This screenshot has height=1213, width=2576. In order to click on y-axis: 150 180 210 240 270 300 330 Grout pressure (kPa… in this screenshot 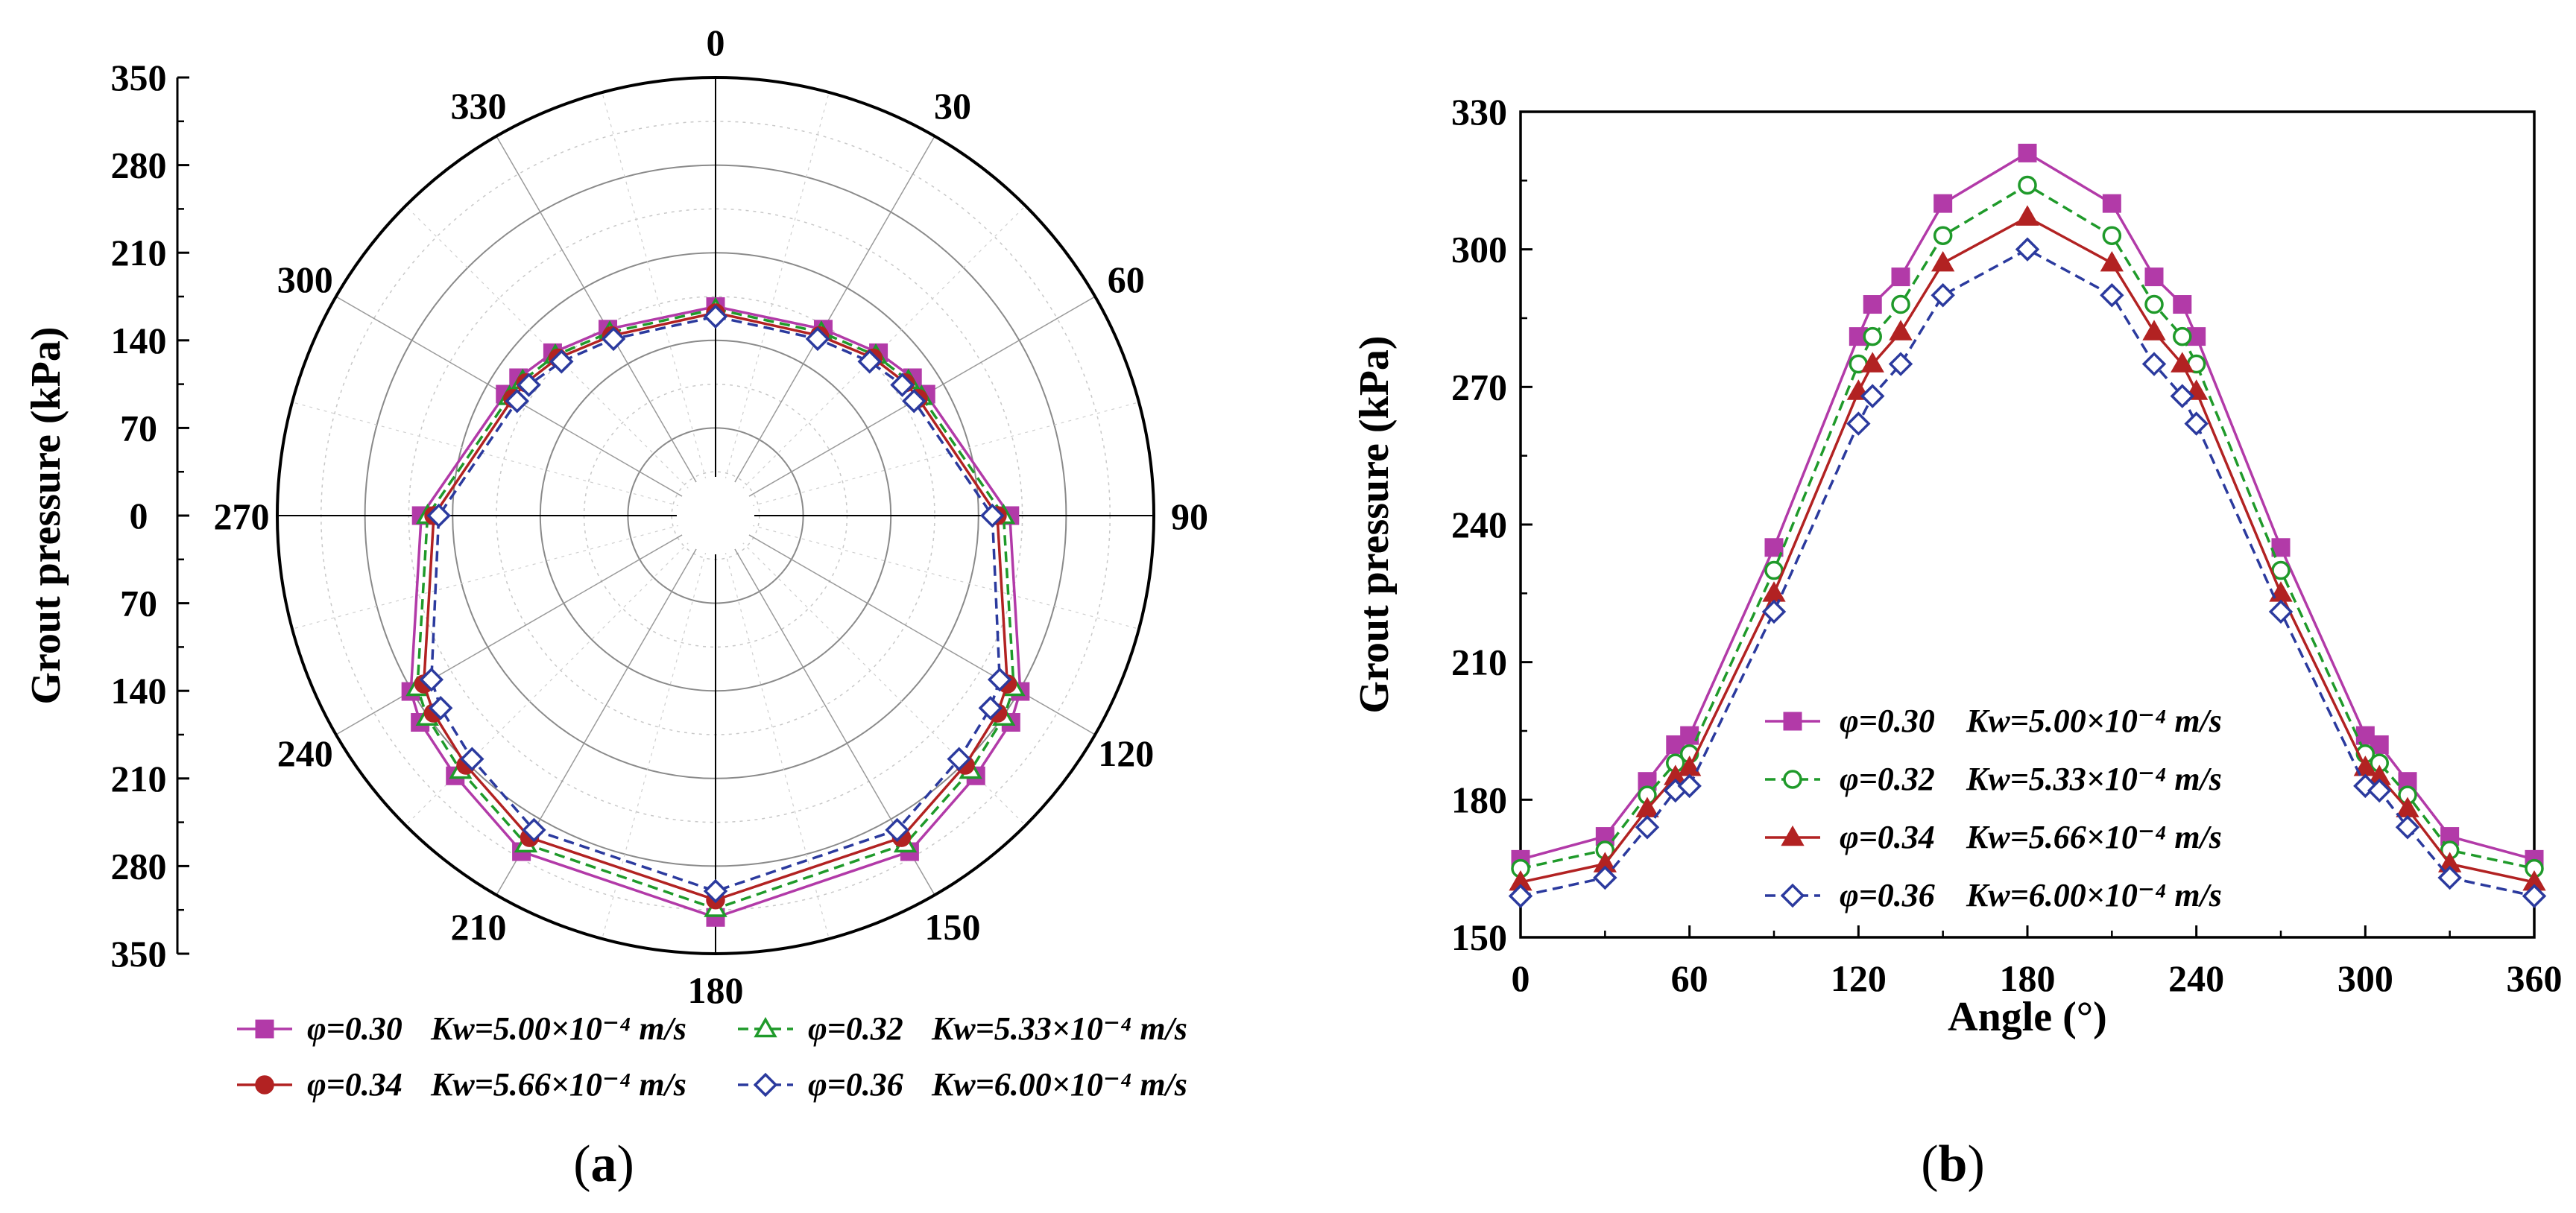, I will do `click(1441, 524)`.